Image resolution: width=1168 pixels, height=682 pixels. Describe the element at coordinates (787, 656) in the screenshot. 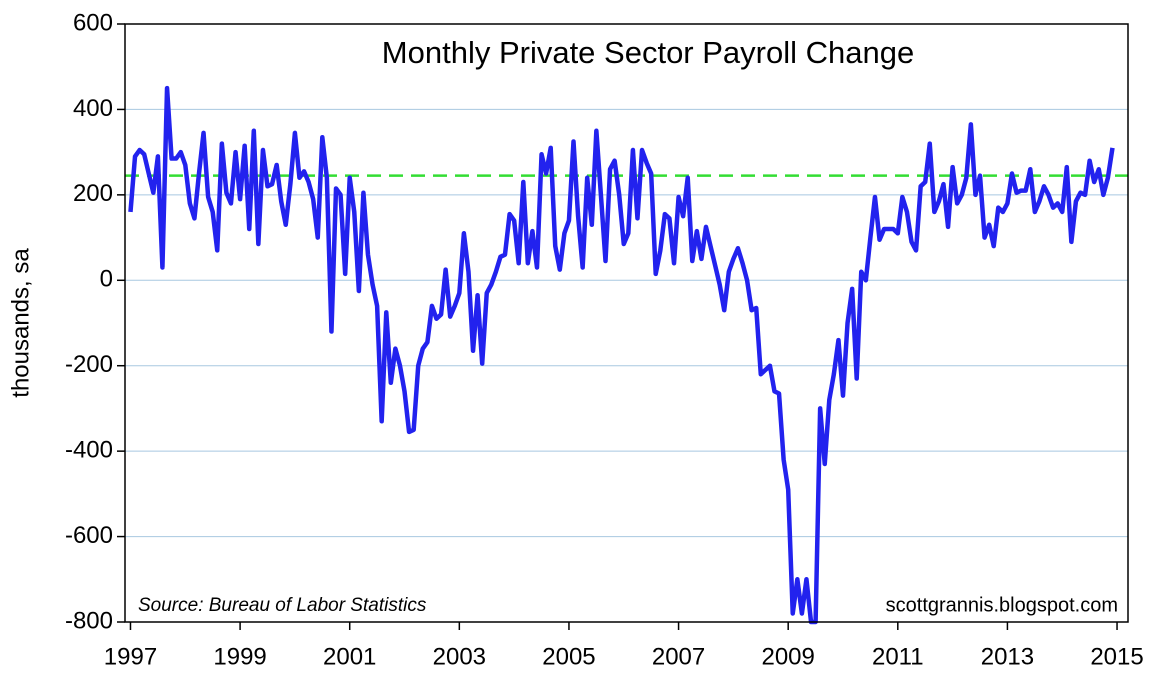

I see `x-tick-label: 2009` at that location.